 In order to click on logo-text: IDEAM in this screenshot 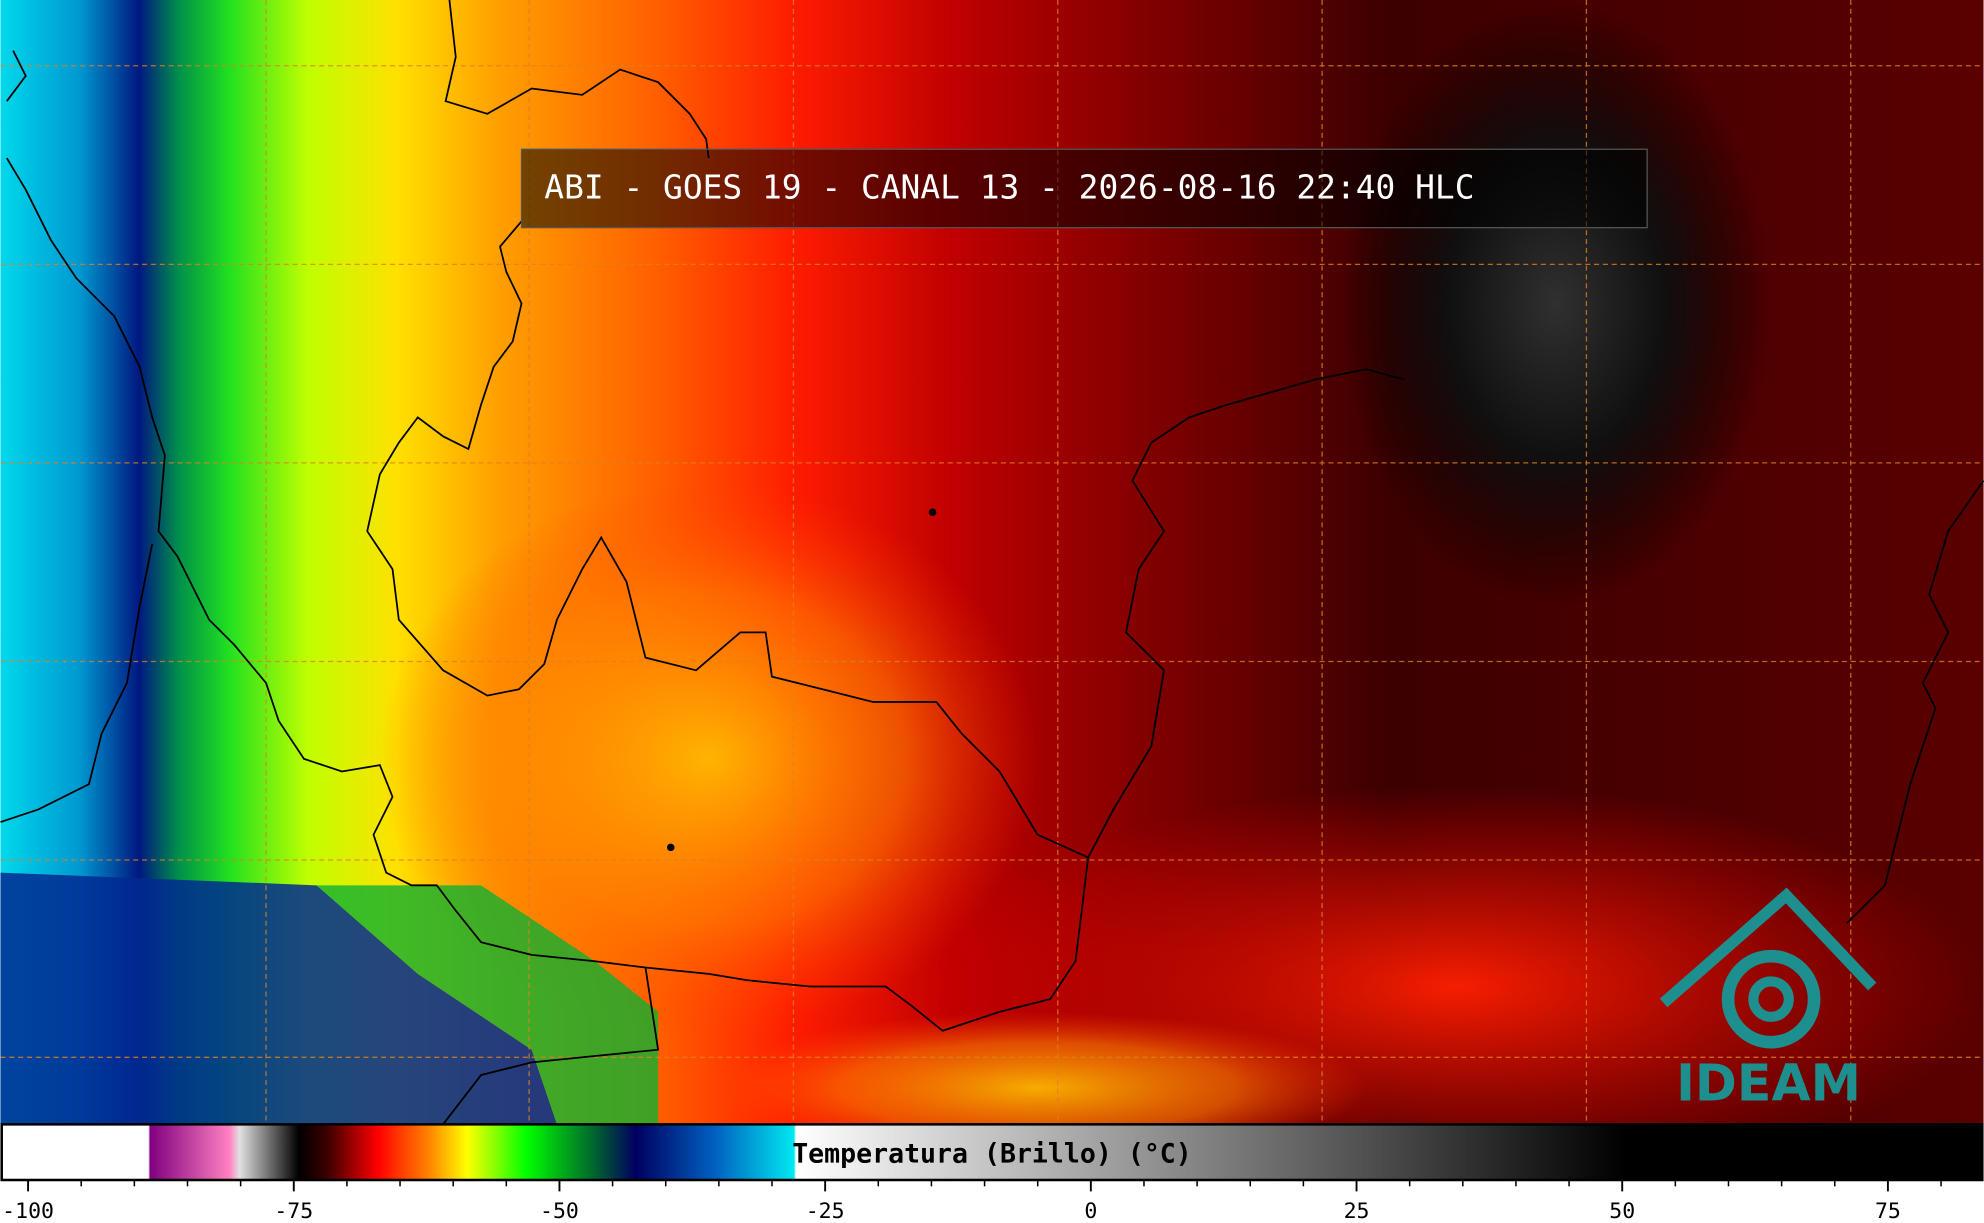, I will do `click(1768, 1082)`.